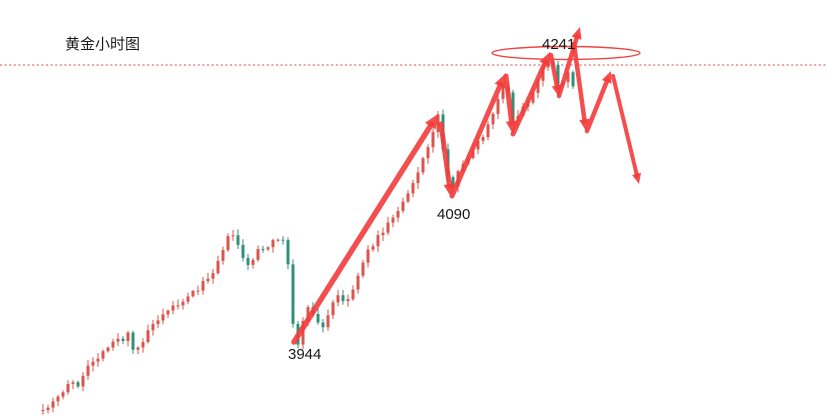  Describe the element at coordinates (559, 44) in the screenshot. I see `price-label-4241: 4241` at that location.